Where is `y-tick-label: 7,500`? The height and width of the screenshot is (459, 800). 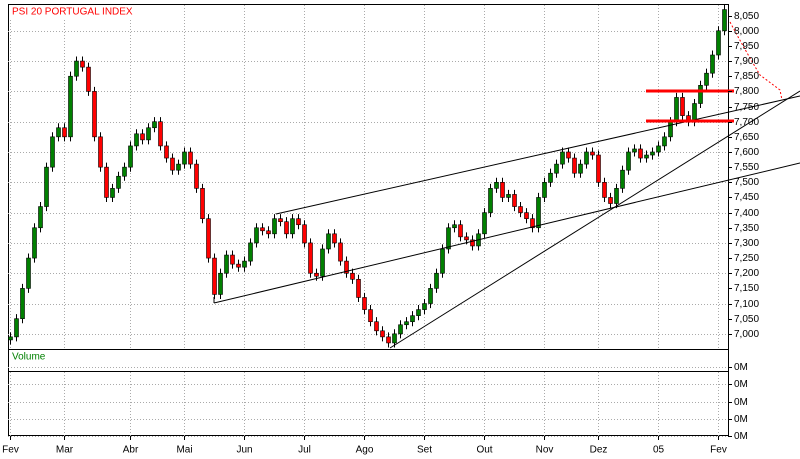
y-tick-label: 7,500 is located at coordinates (746, 182).